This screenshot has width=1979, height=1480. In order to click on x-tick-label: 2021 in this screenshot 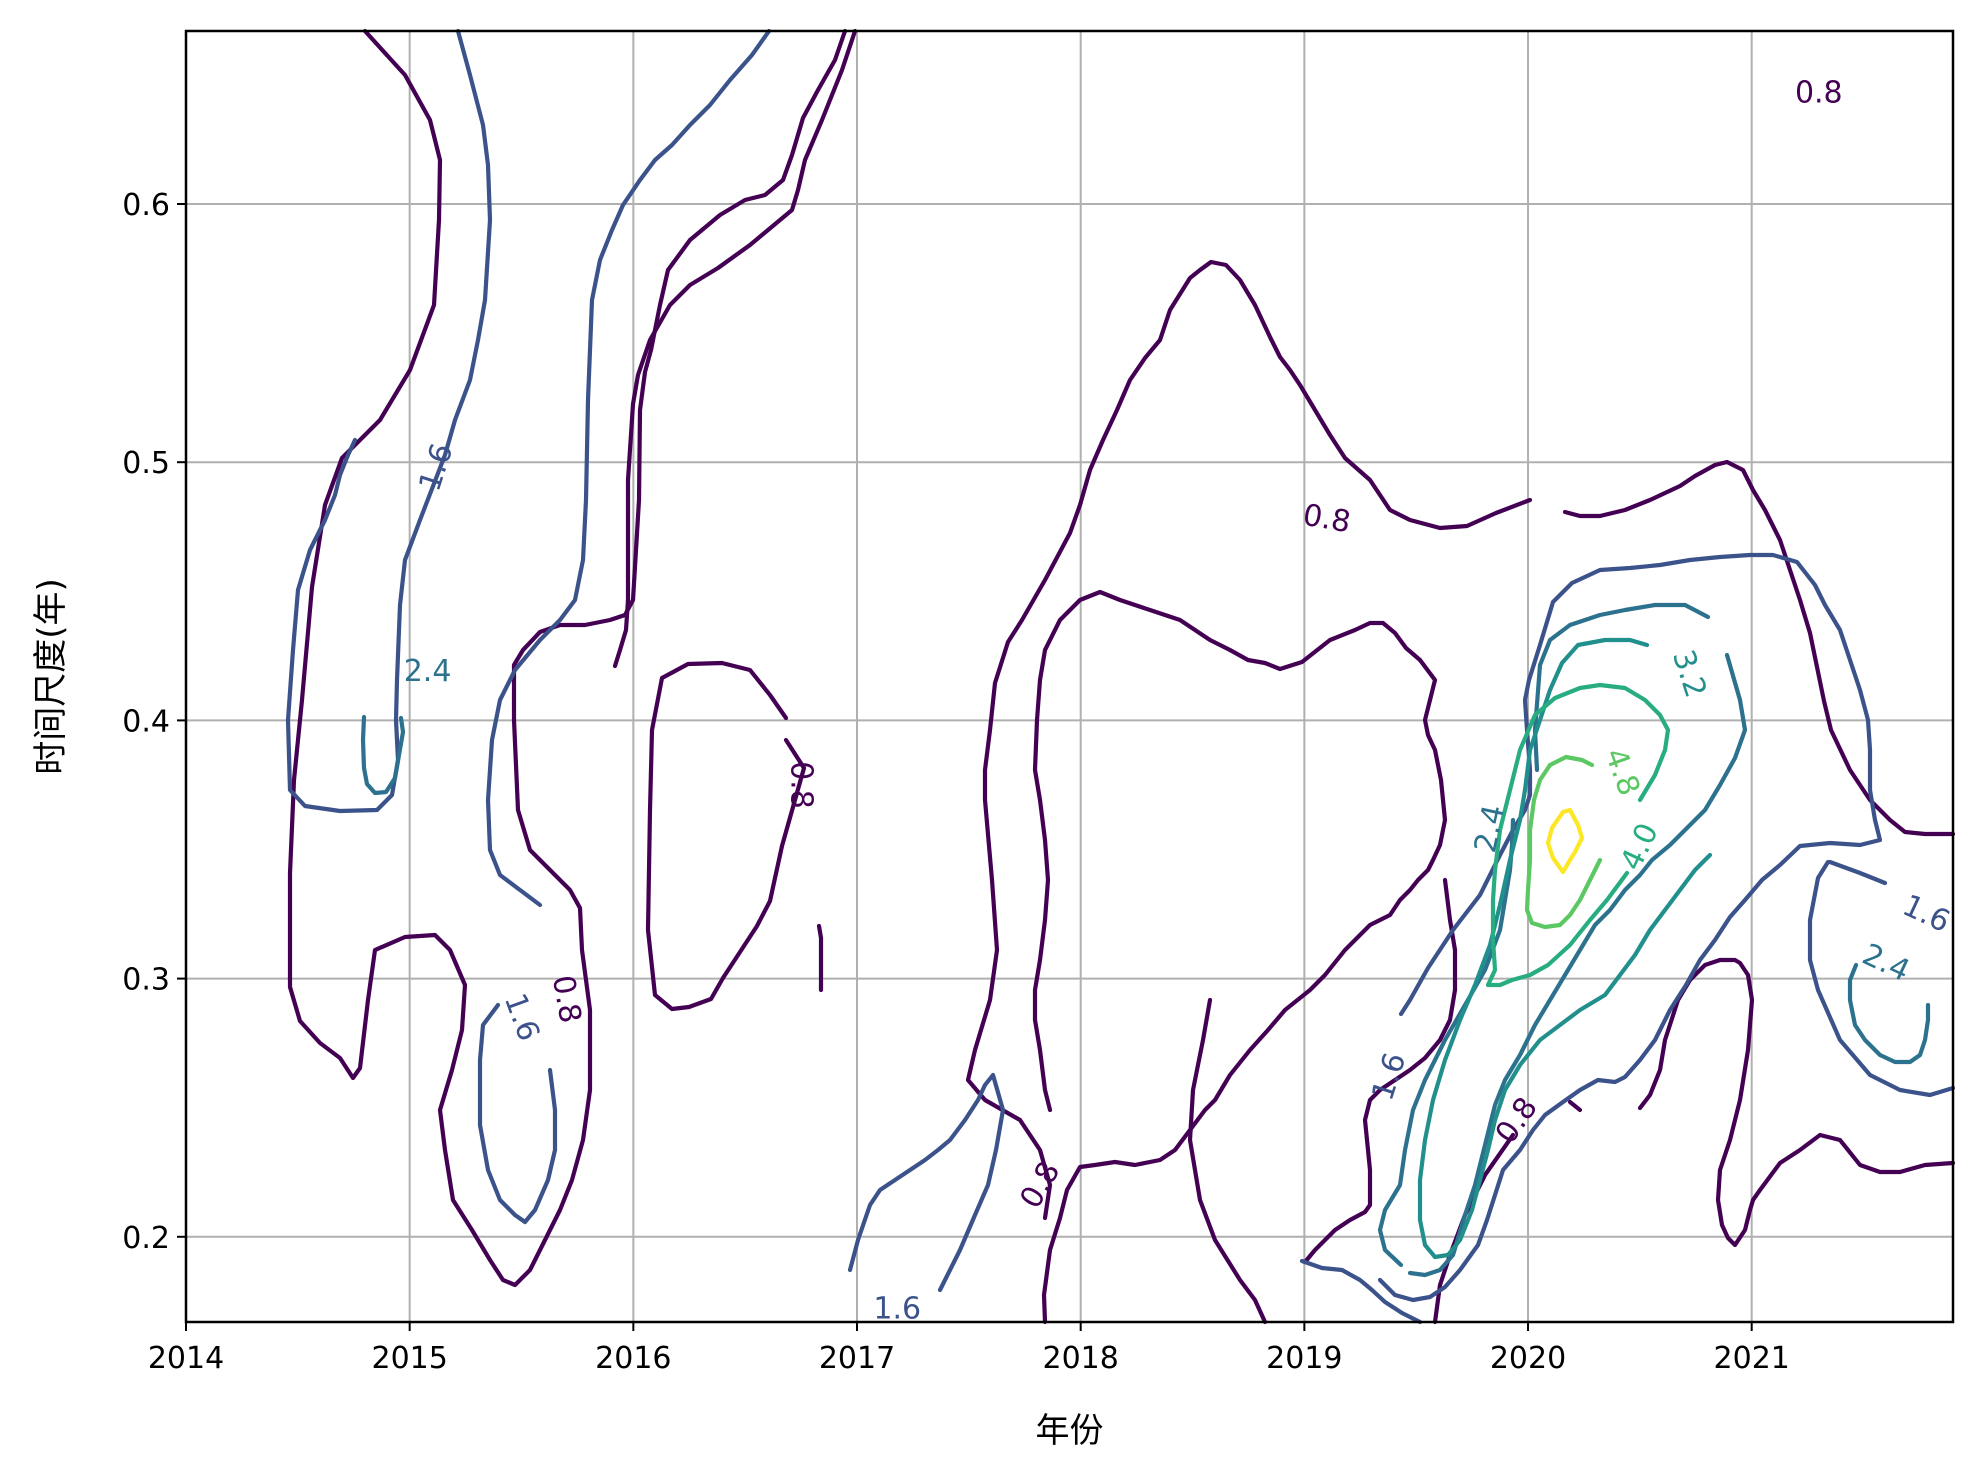, I will do `click(1752, 1358)`.